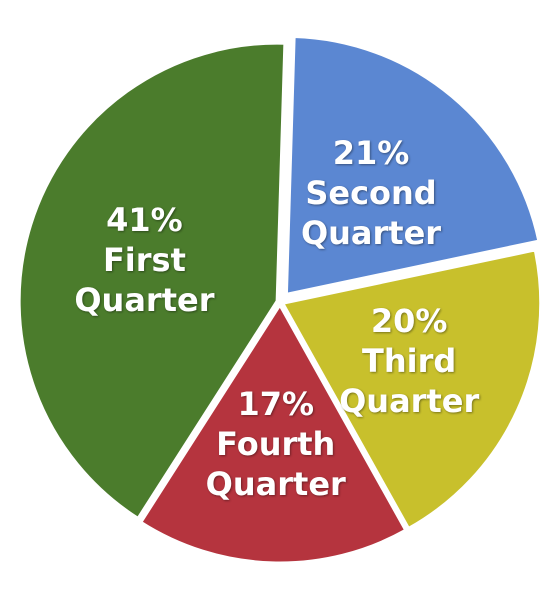  What do you see at coordinates (144, 280) in the screenshot?
I see `category-label: First Quarter` at bounding box center [144, 280].